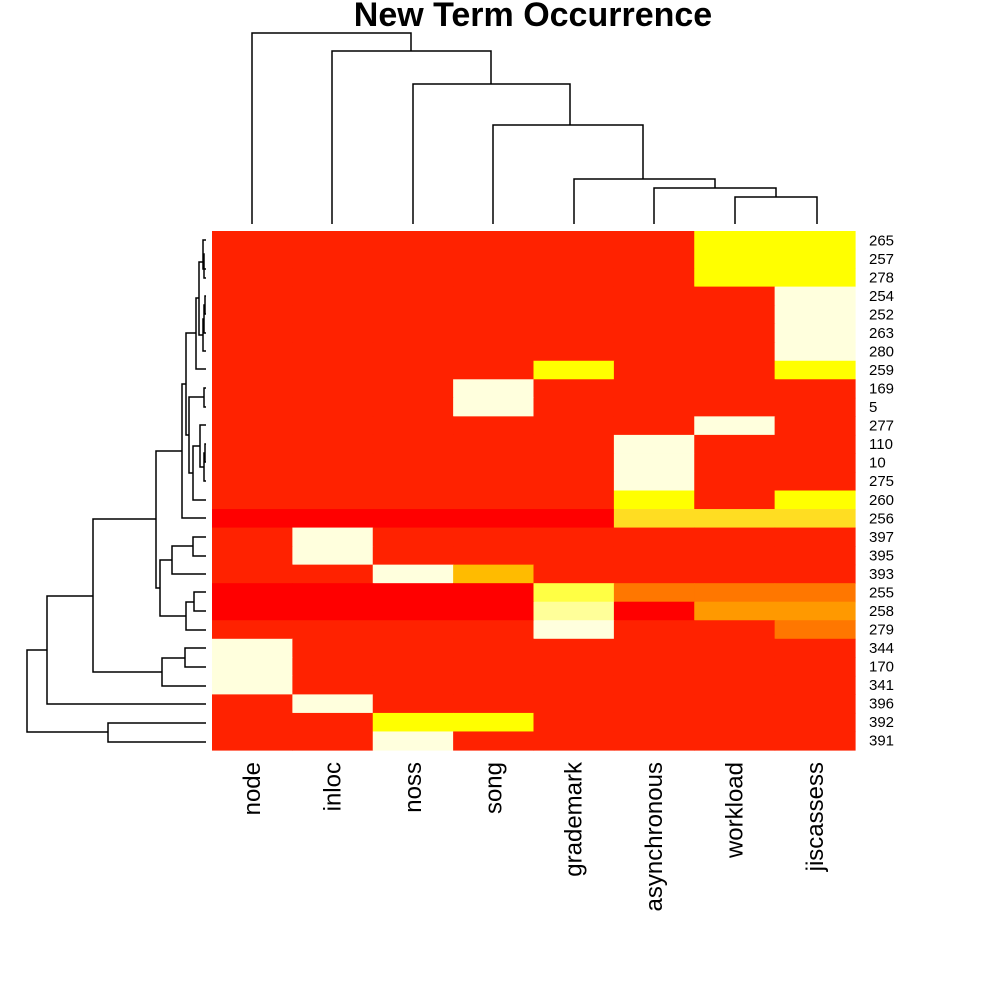 This screenshot has height=1000, width=1000. I want to click on heatmap-cell-278-inloc, so click(333, 278).